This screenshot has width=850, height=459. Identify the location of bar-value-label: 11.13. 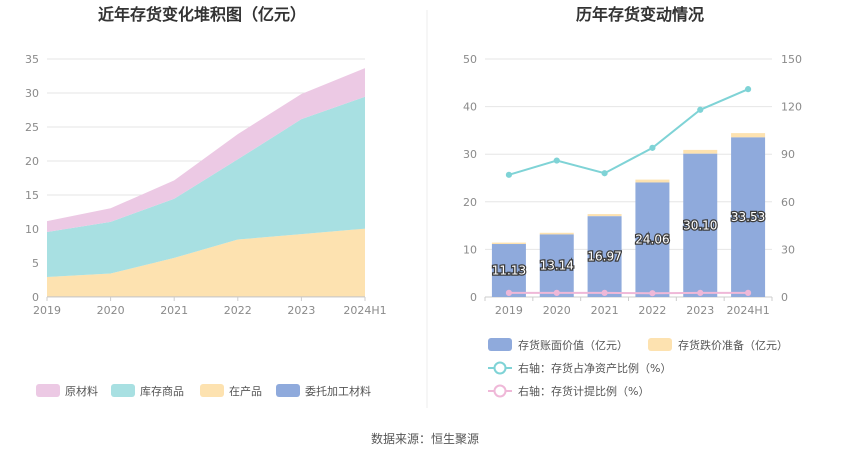
(509, 271).